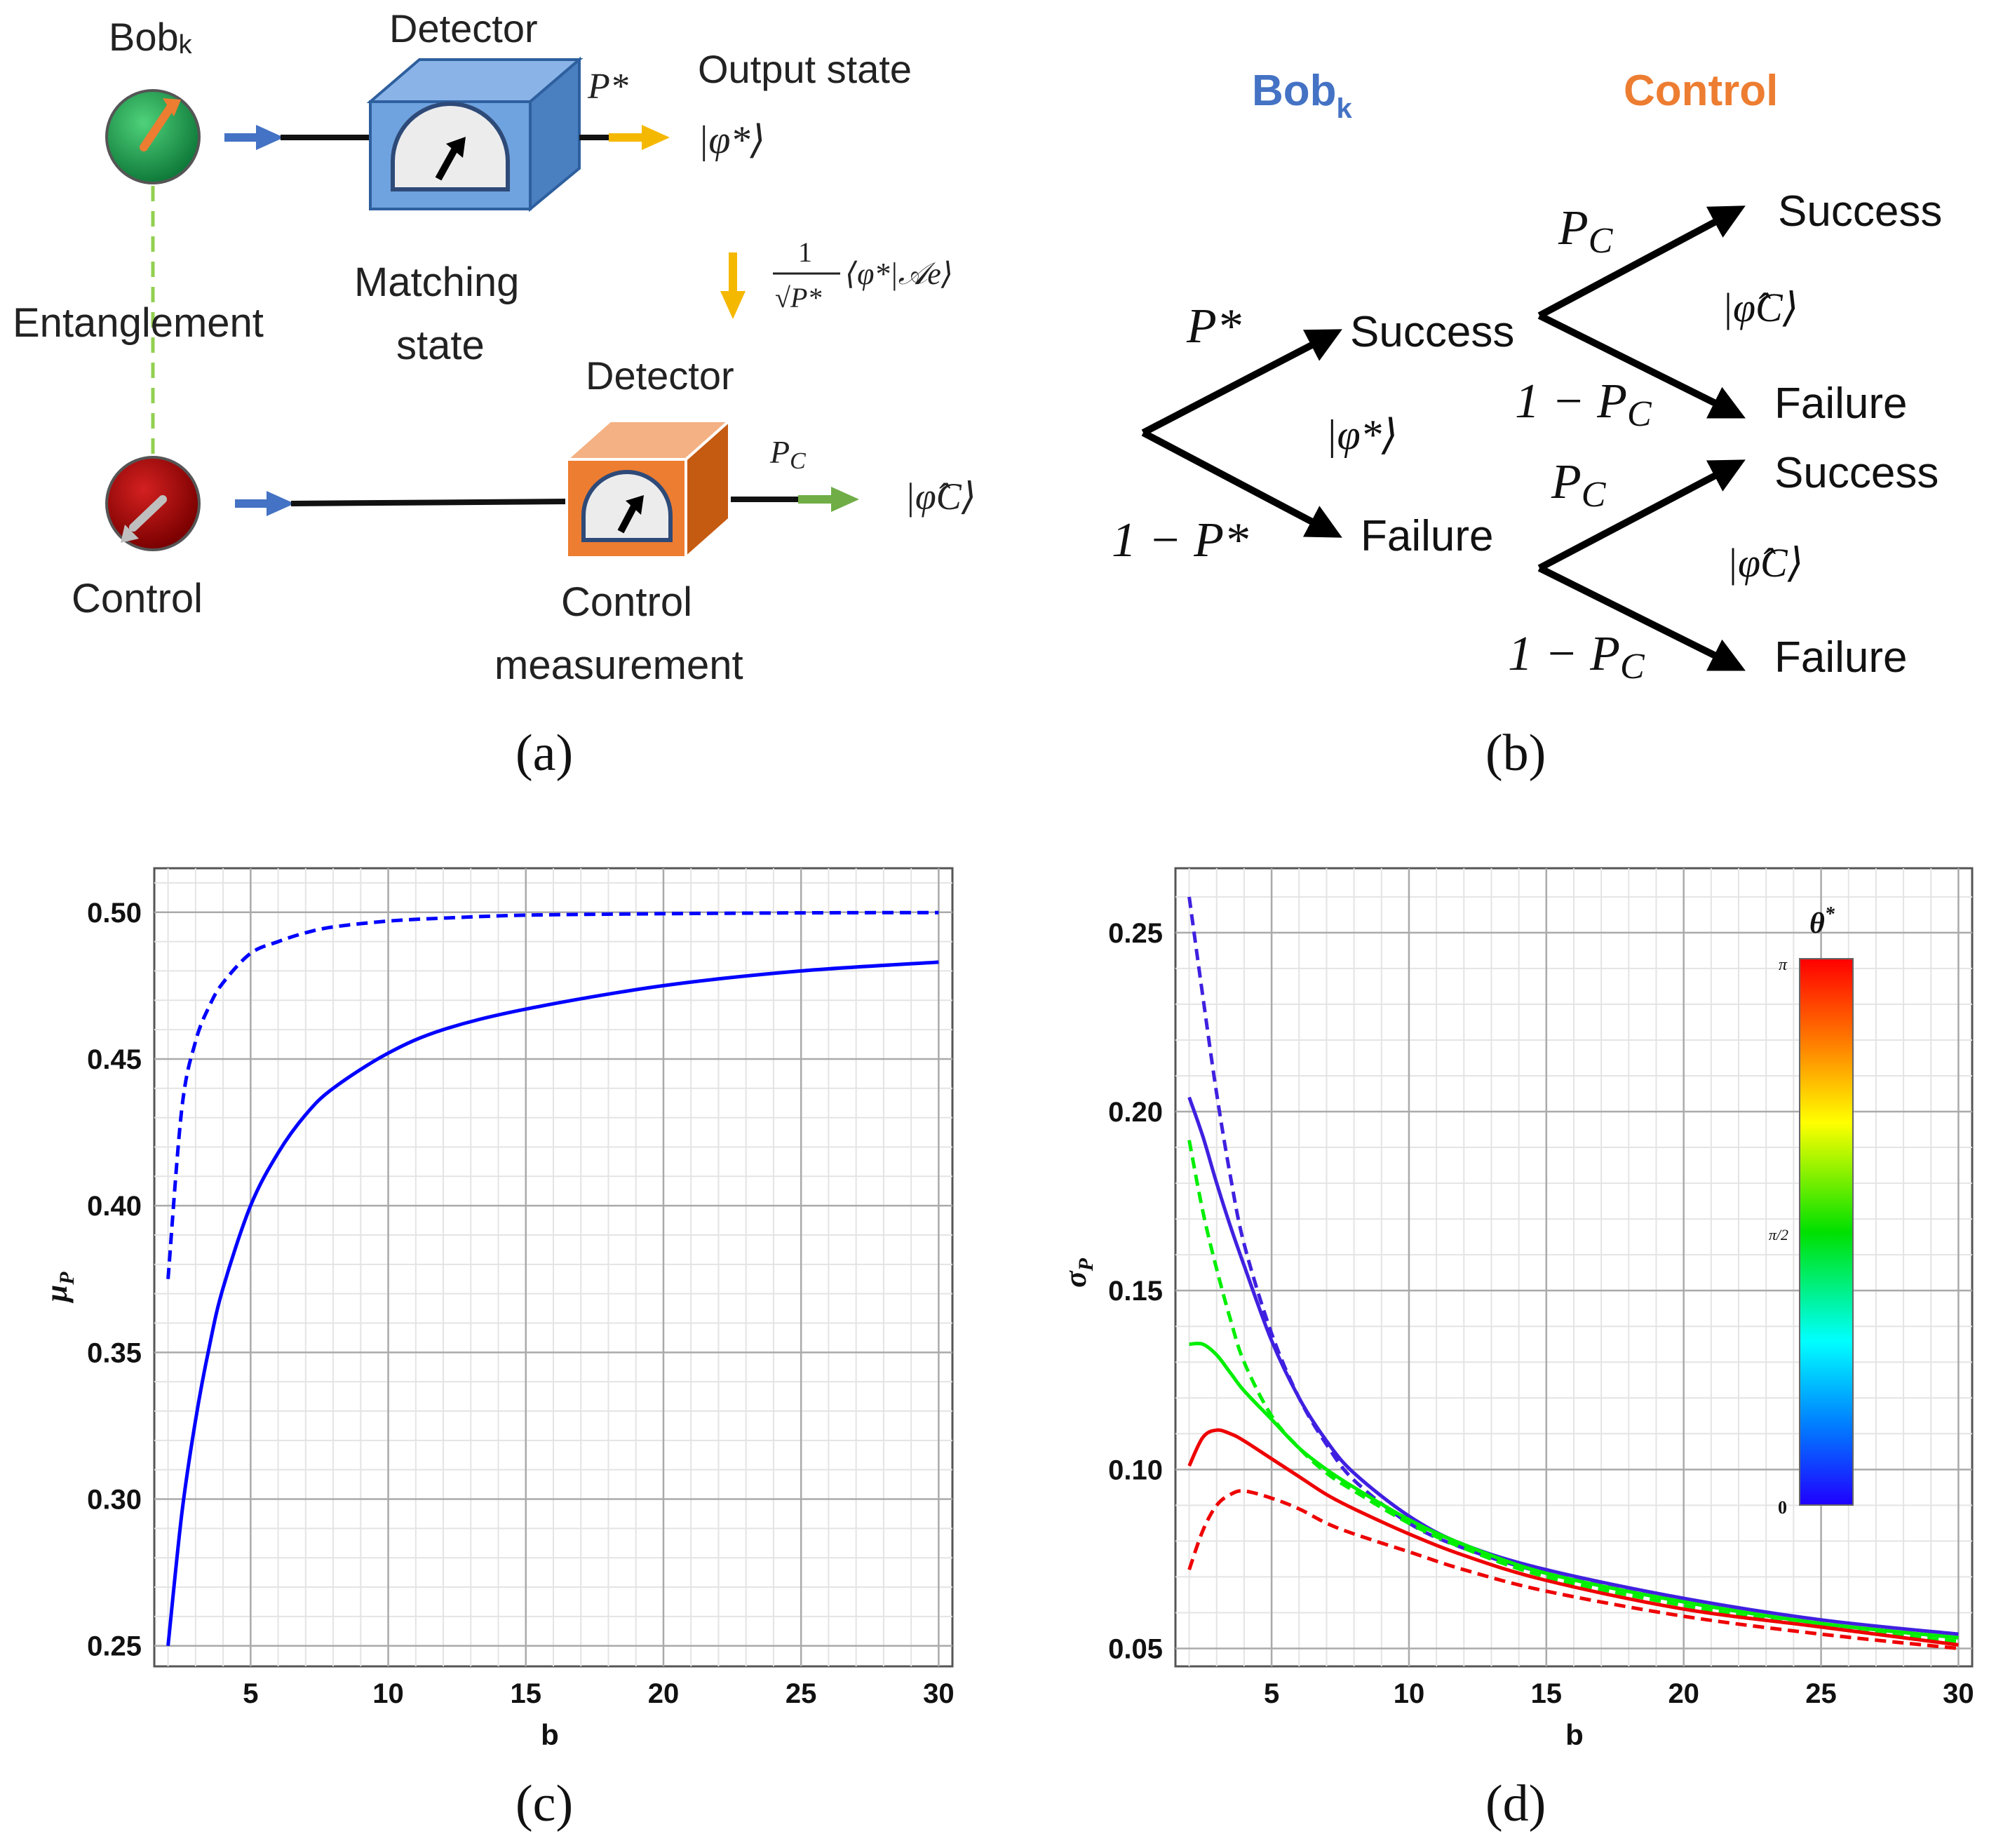 The width and height of the screenshot is (1989, 1848). Describe the element at coordinates (148, 513) in the screenshot. I see `control-spin-arrow-icon` at that location.